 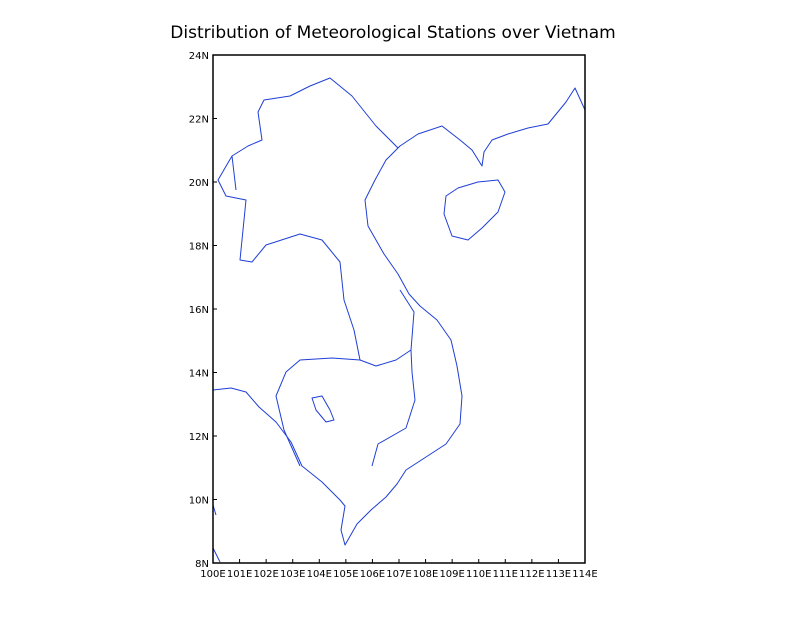 What do you see at coordinates (239, 574) in the screenshot?
I see `x-tick-label: 101E` at bounding box center [239, 574].